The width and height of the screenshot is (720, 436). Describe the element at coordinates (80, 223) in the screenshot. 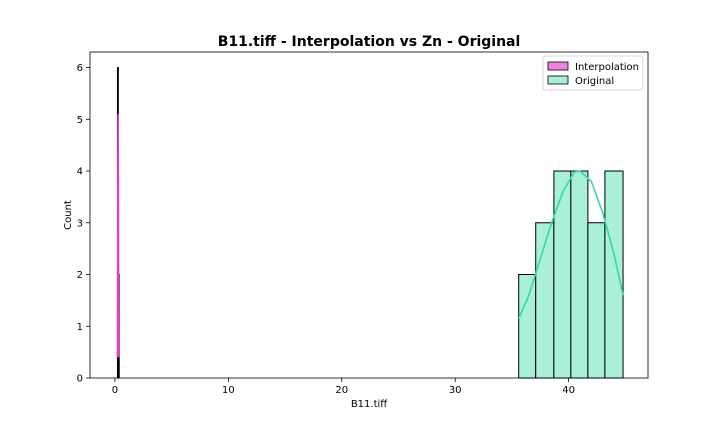

I see `y-tick-label-3: 3` at that location.